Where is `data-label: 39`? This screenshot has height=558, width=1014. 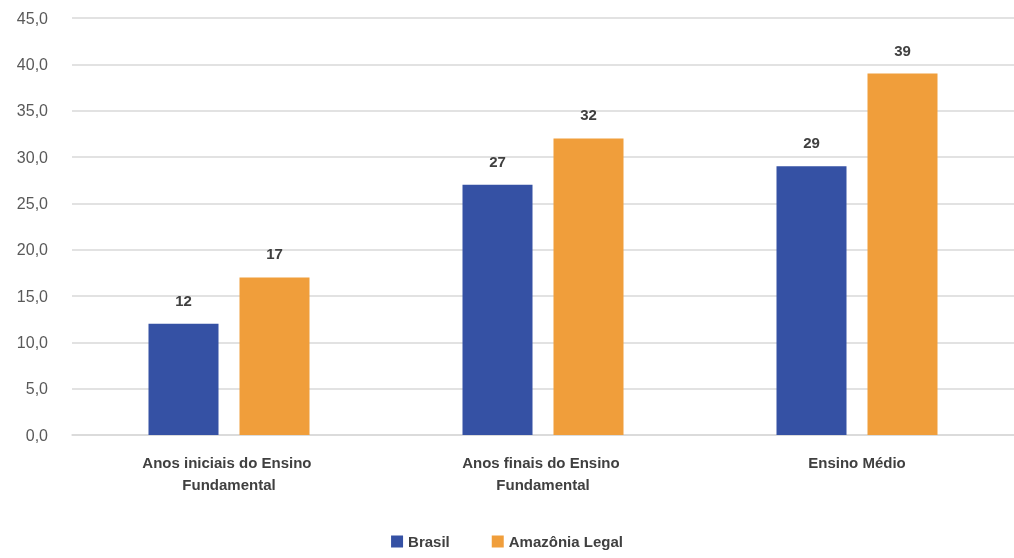 data-label: 39 is located at coordinates (902, 50).